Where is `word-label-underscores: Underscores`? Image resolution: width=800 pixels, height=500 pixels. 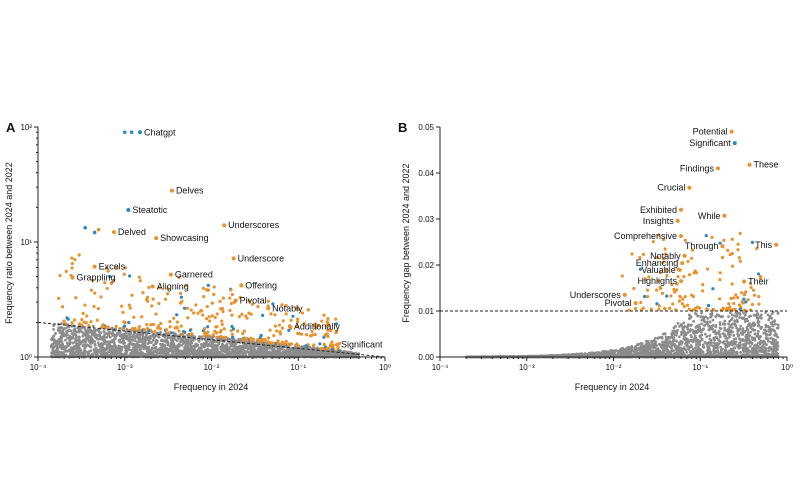 word-label-underscores: Underscores is located at coordinates (254, 225).